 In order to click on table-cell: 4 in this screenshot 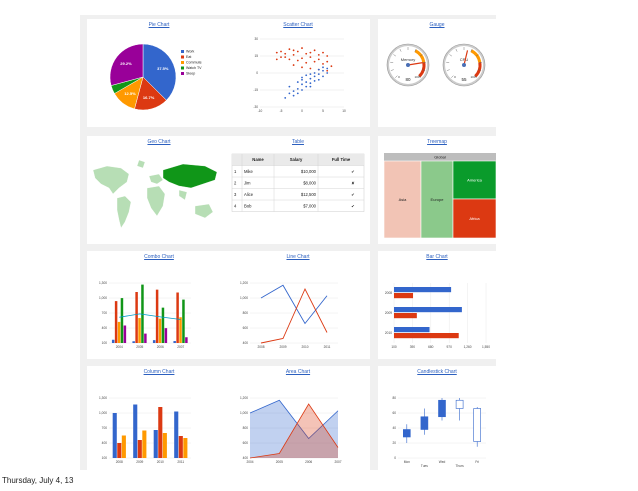, I will do `click(235, 205)`.